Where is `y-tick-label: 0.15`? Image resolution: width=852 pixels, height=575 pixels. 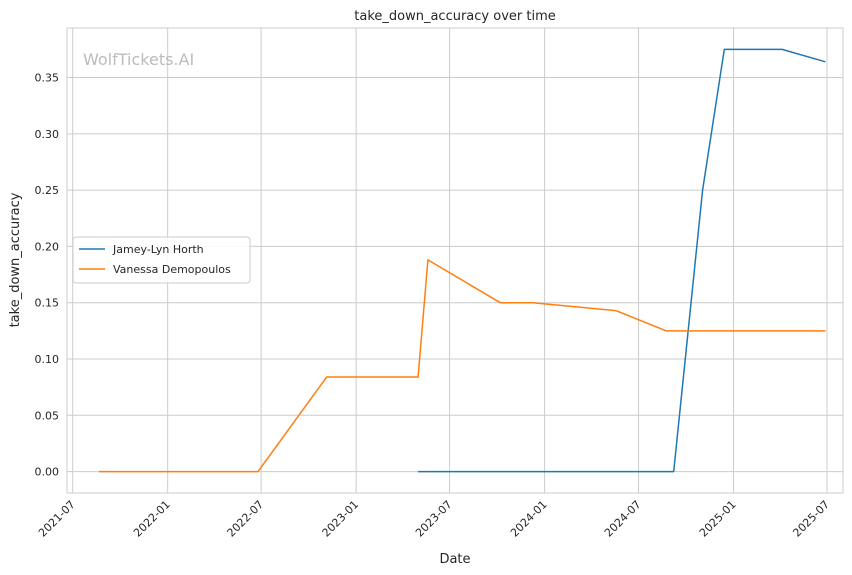
y-tick-label: 0.15 is located at coordinates (47, 303).